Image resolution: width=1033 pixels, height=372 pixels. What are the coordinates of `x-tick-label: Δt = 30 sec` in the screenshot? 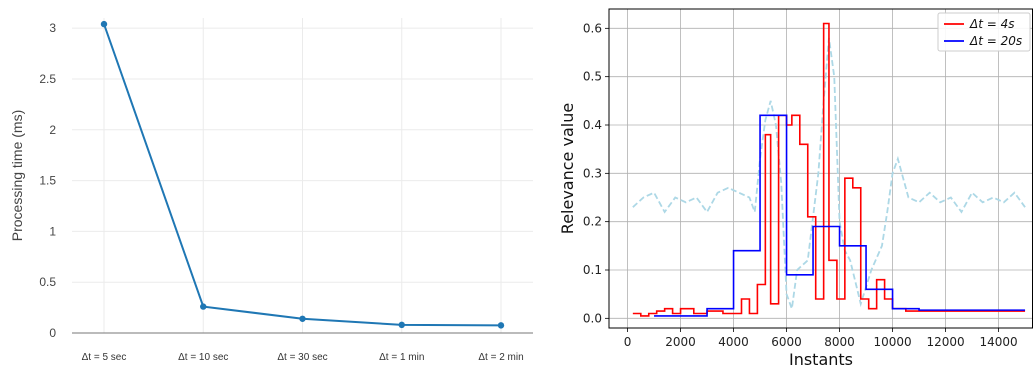 It's located at (302, 357).